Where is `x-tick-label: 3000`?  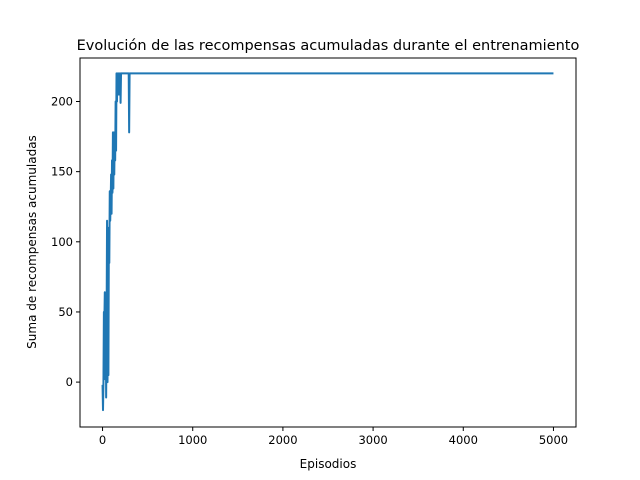 x-tick-label: 3000 is located at coordinates (372, 440).